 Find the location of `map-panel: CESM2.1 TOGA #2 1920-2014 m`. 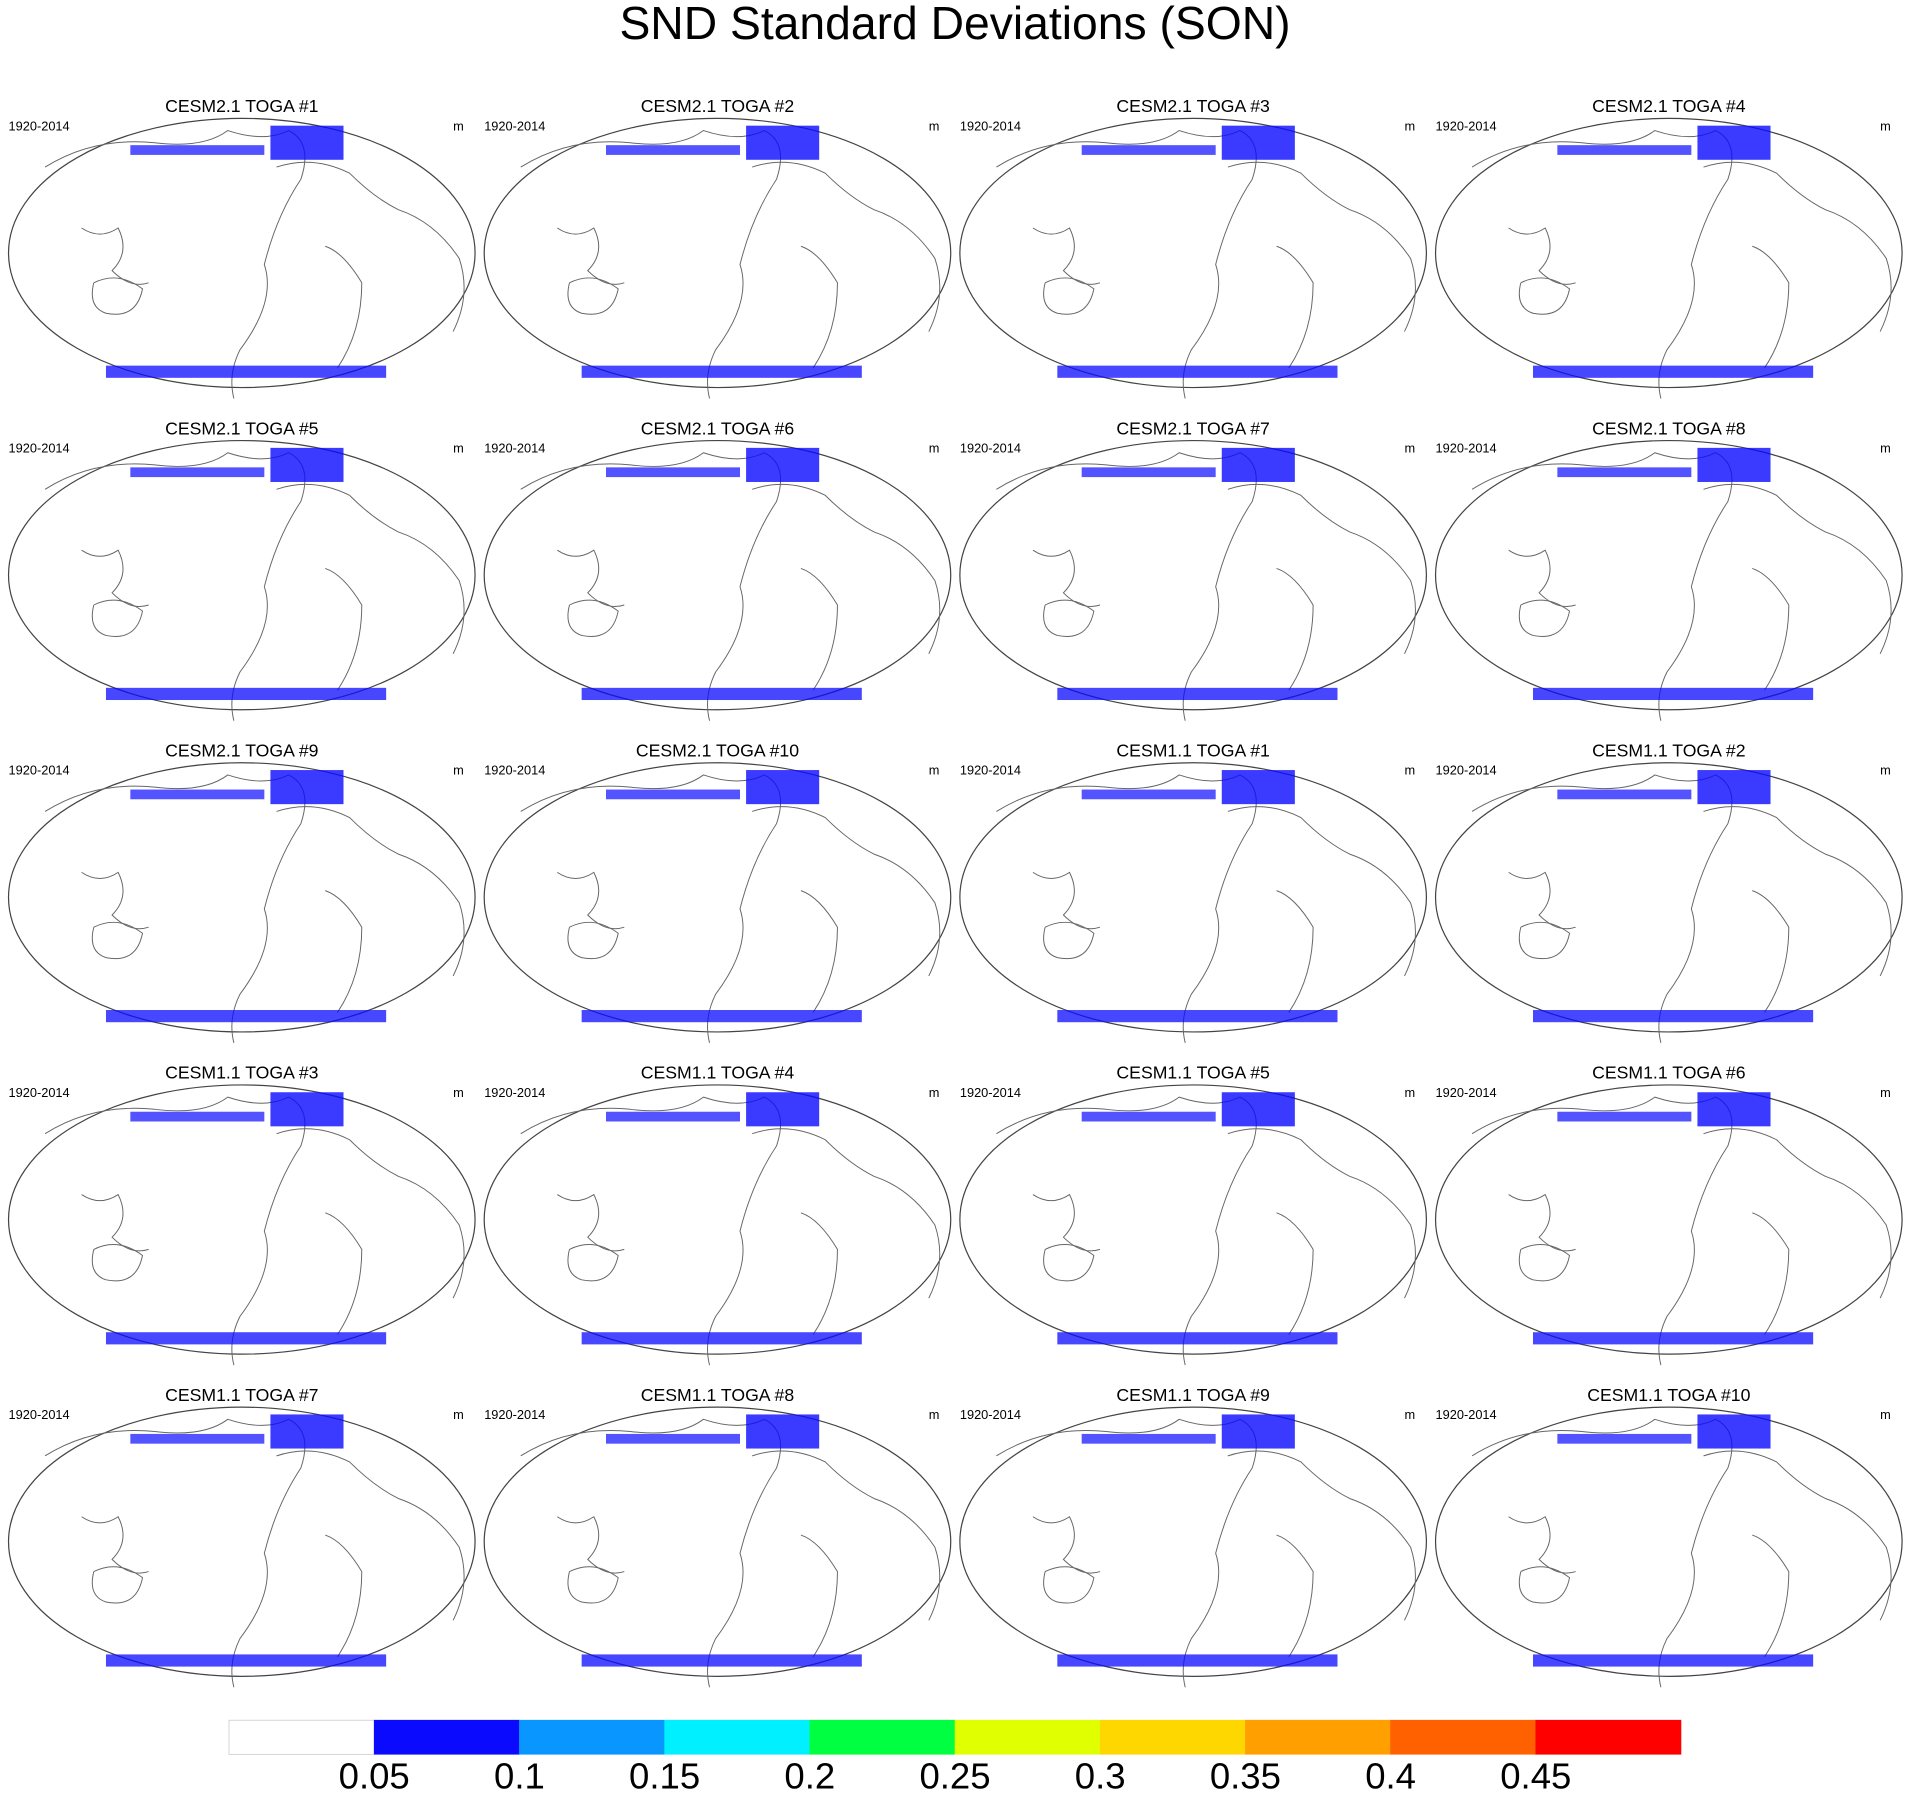

map-panel: CESM2.1 TOGA #2 1920-2014 m is located at coordinates (717, 247).